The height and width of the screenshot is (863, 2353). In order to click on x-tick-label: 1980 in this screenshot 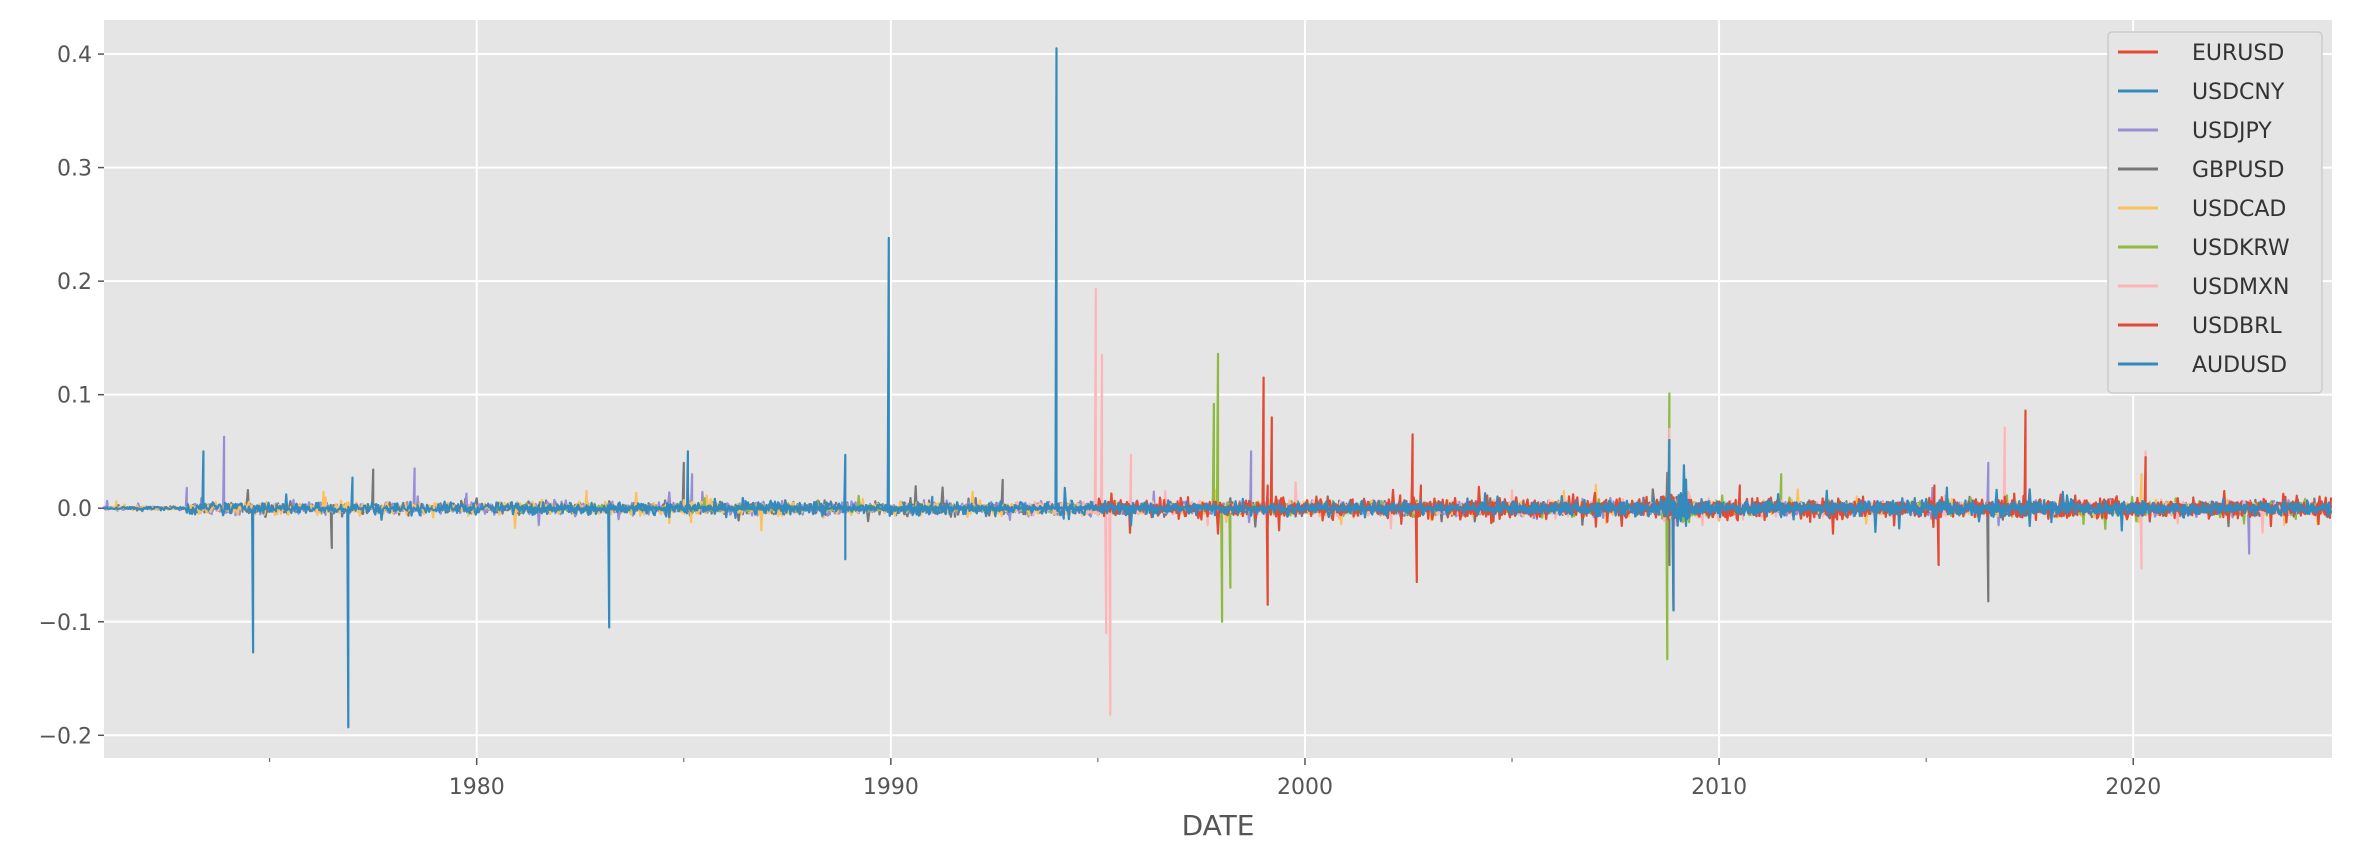, I will do `click(477, 787)`.